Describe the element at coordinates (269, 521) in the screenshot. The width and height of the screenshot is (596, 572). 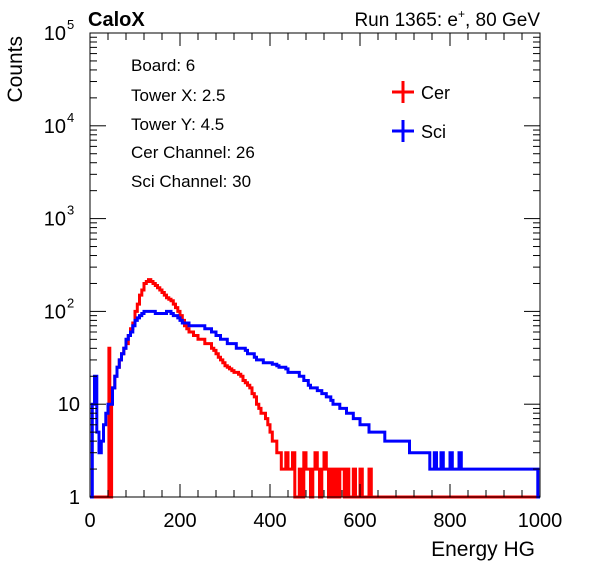
I see `x-tick-label: 400` at that location.